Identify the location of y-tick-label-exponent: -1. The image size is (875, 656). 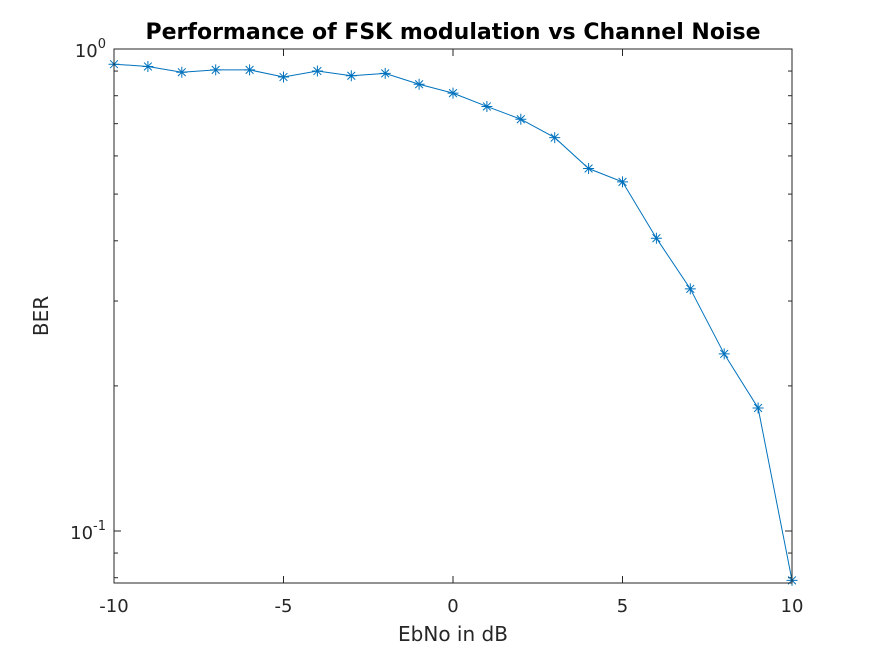
(99, 526).